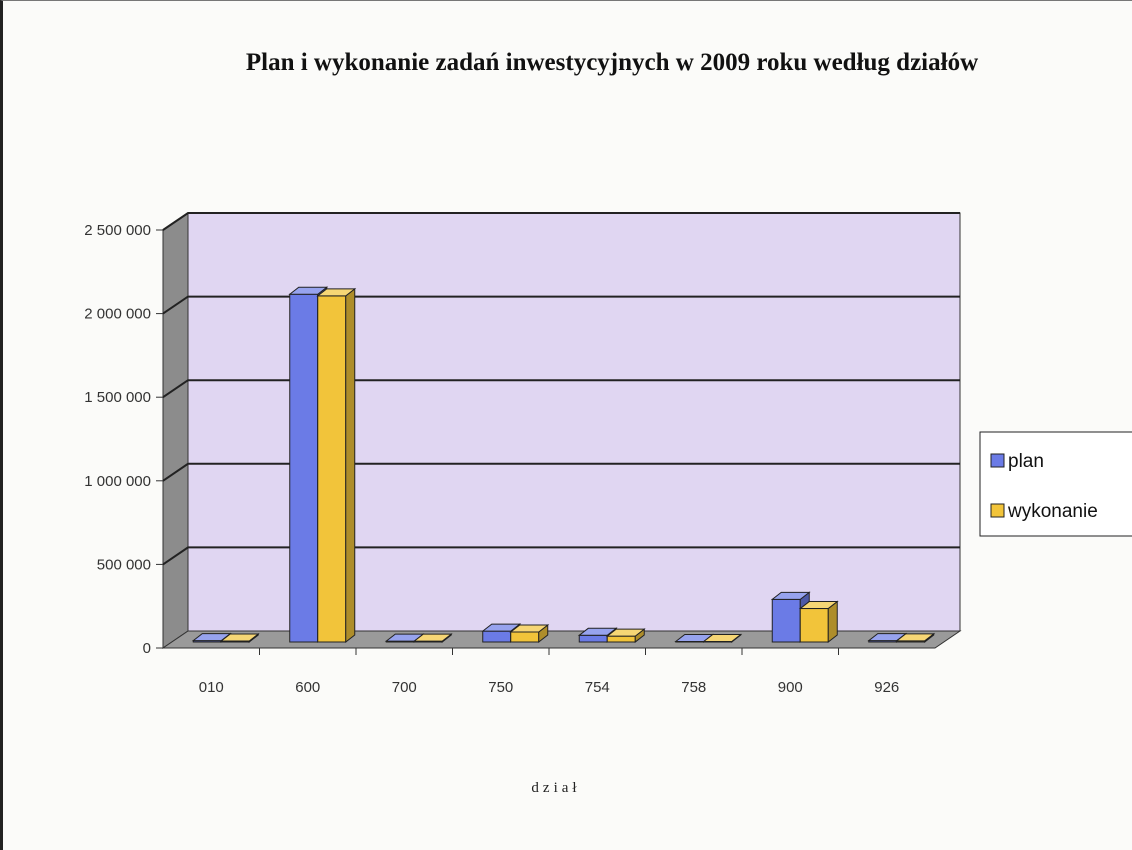  What do you see at coordinates (124, 564) in the screenshot?
I see `y-tick-label: 500 000` at bounding box center [124, 564].